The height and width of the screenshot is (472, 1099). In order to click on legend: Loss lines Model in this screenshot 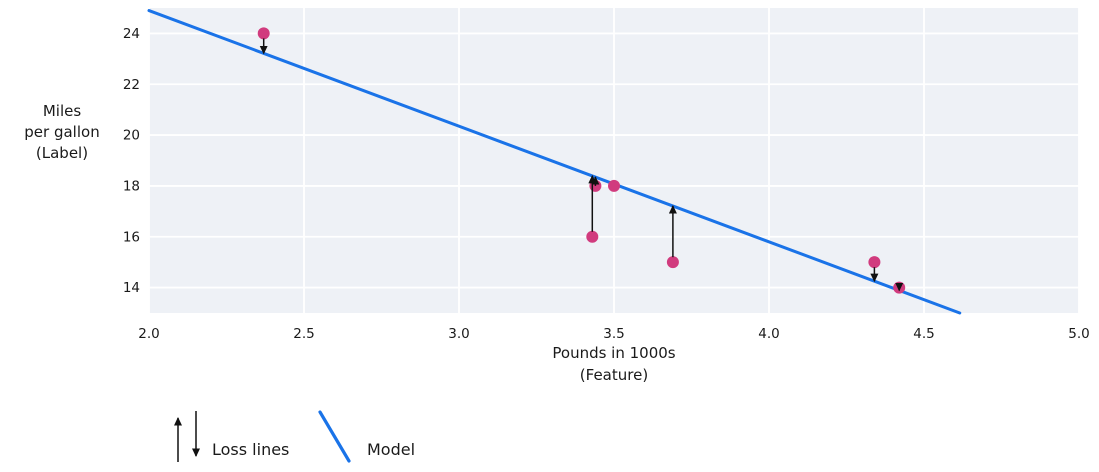, I will do `click(294, 436)`.